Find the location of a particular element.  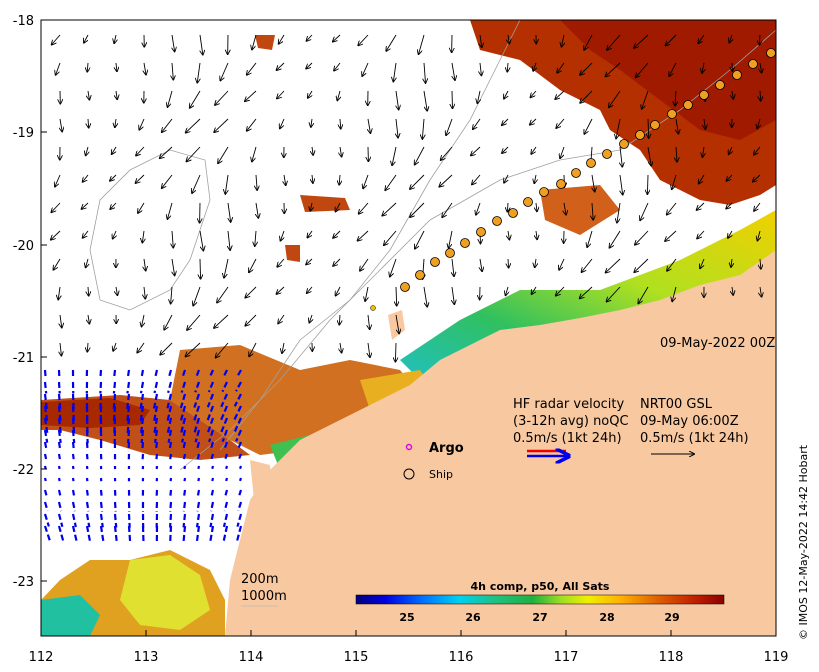

sst-west-band-dark is located at coordinates (95, 413).